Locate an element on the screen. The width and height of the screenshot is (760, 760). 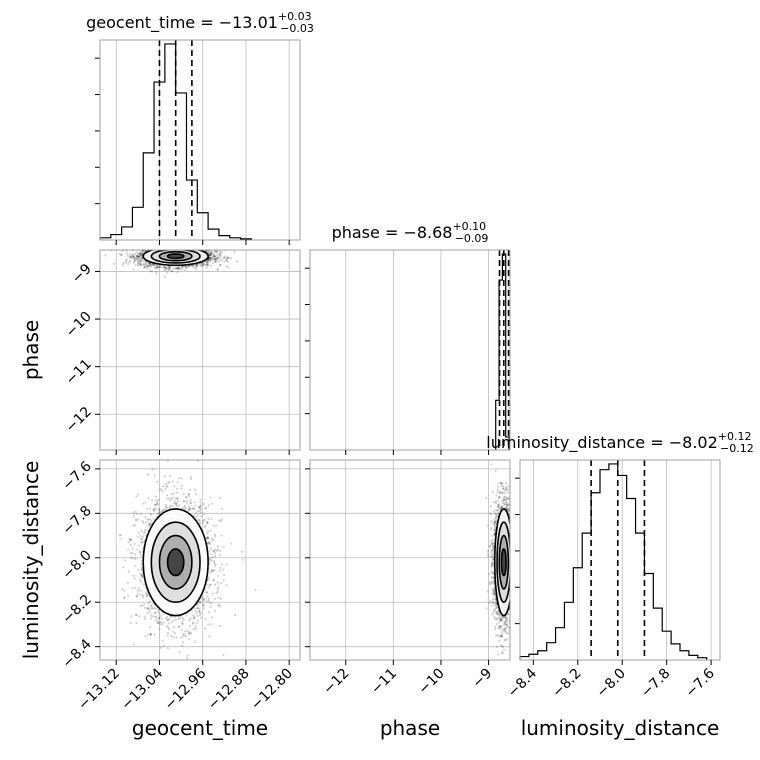
histogram-step is located at coordinates (175, 141).